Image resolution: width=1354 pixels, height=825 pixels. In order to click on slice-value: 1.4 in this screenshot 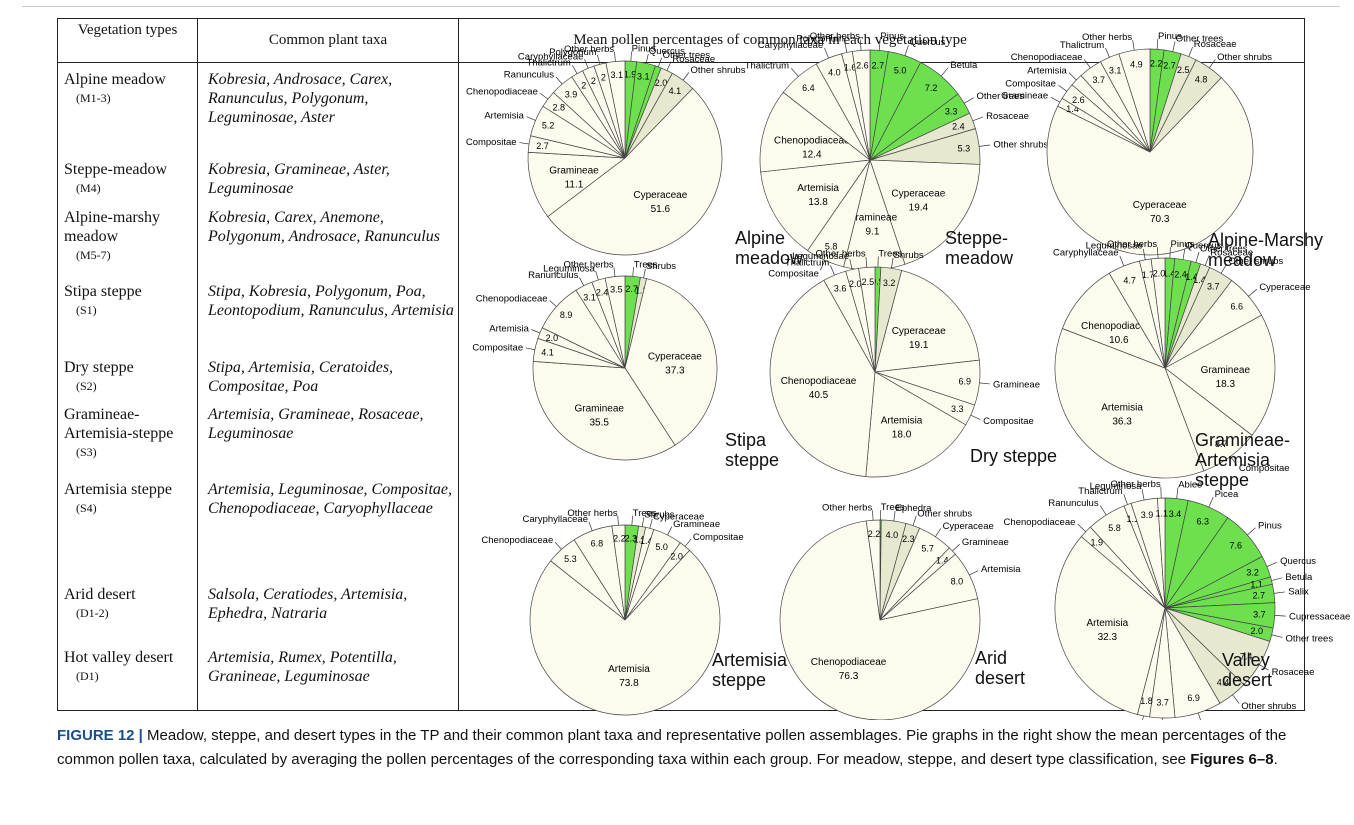, I will do `click(1199, 280)`.